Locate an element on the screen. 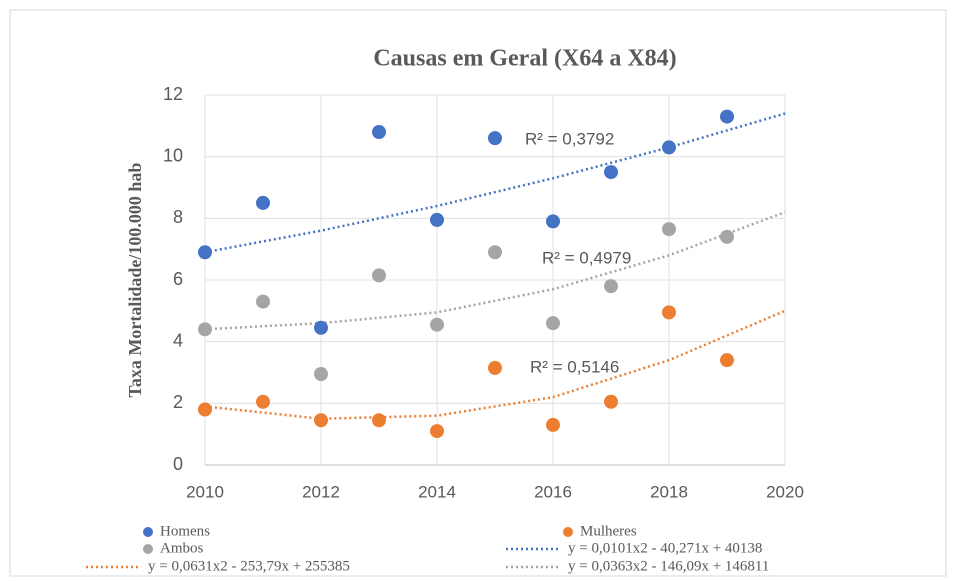  y-axis-label: Taxa Mortalidade/100.000 hab is located at coordinates (135, 280).